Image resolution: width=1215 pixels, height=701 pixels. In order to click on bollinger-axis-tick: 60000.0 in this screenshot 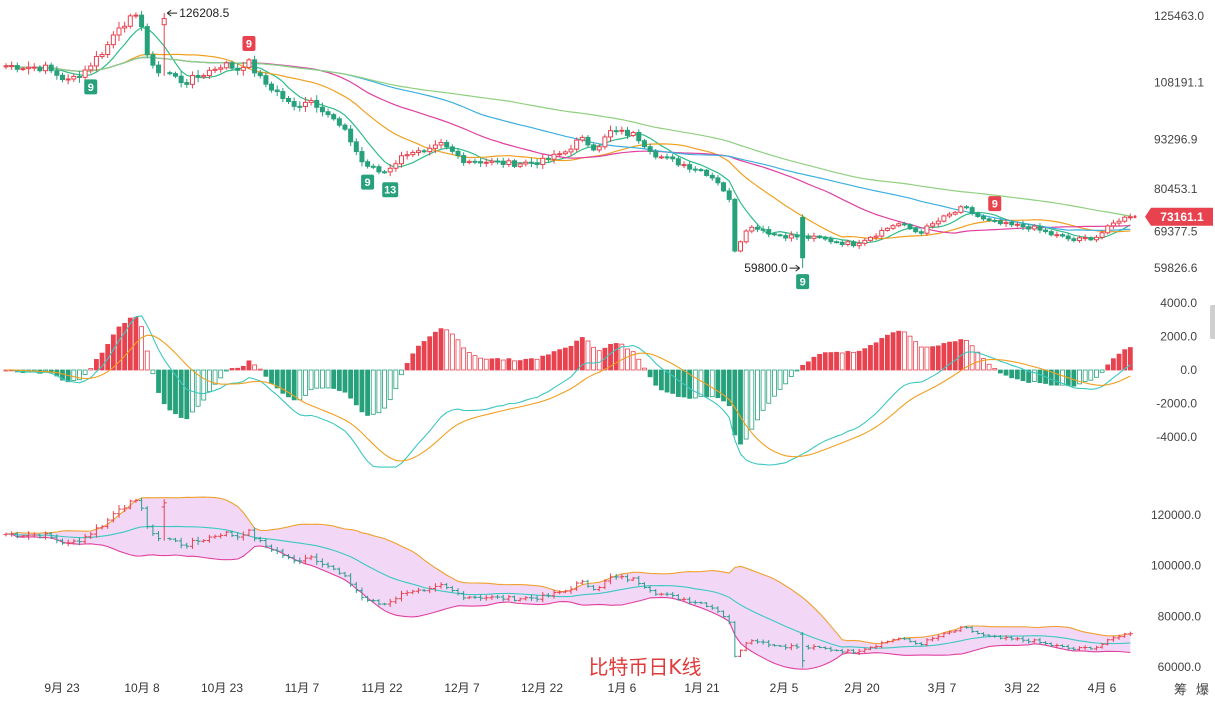, I will do `click(1180, 667)`.